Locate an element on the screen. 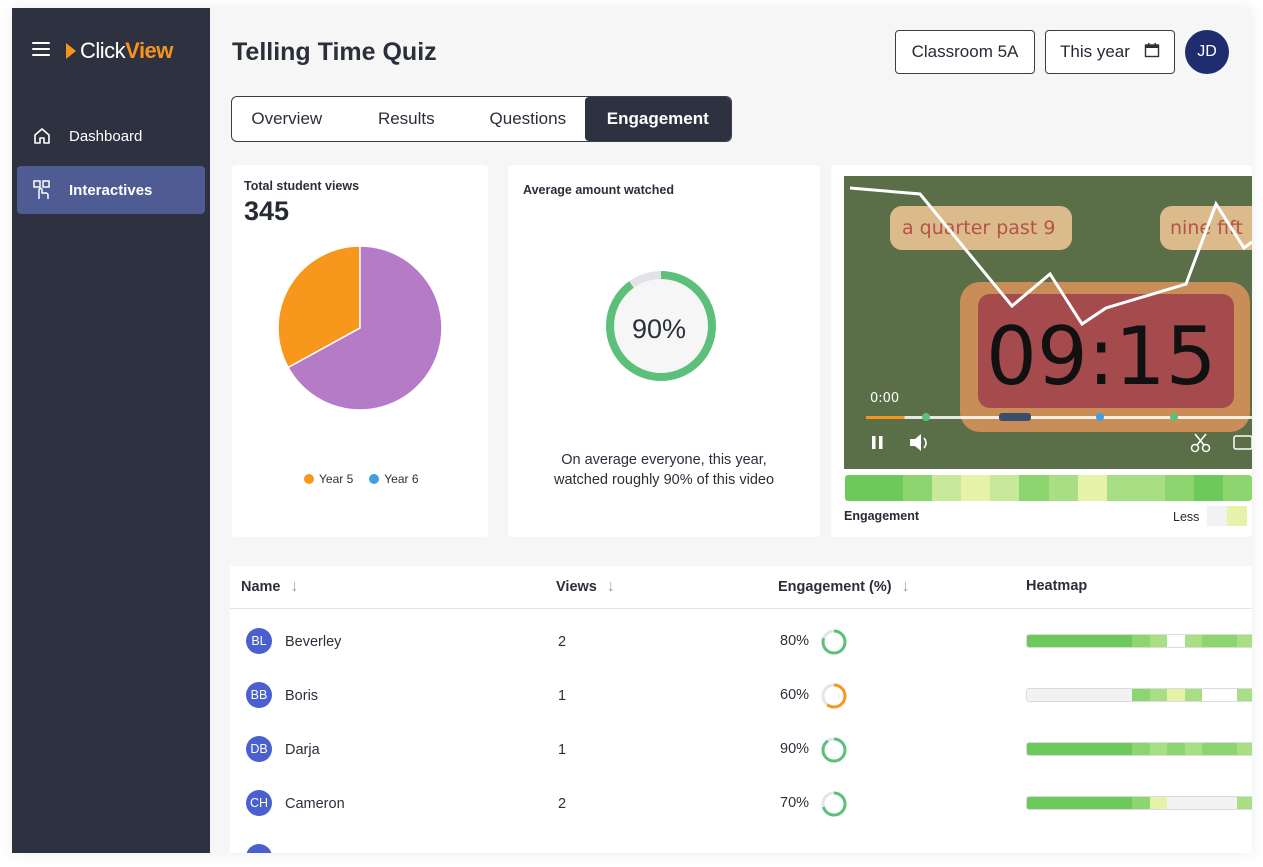 This screenshot has width=1263, height=867. student-engagement: 90% is located at coordinates (795, 749).